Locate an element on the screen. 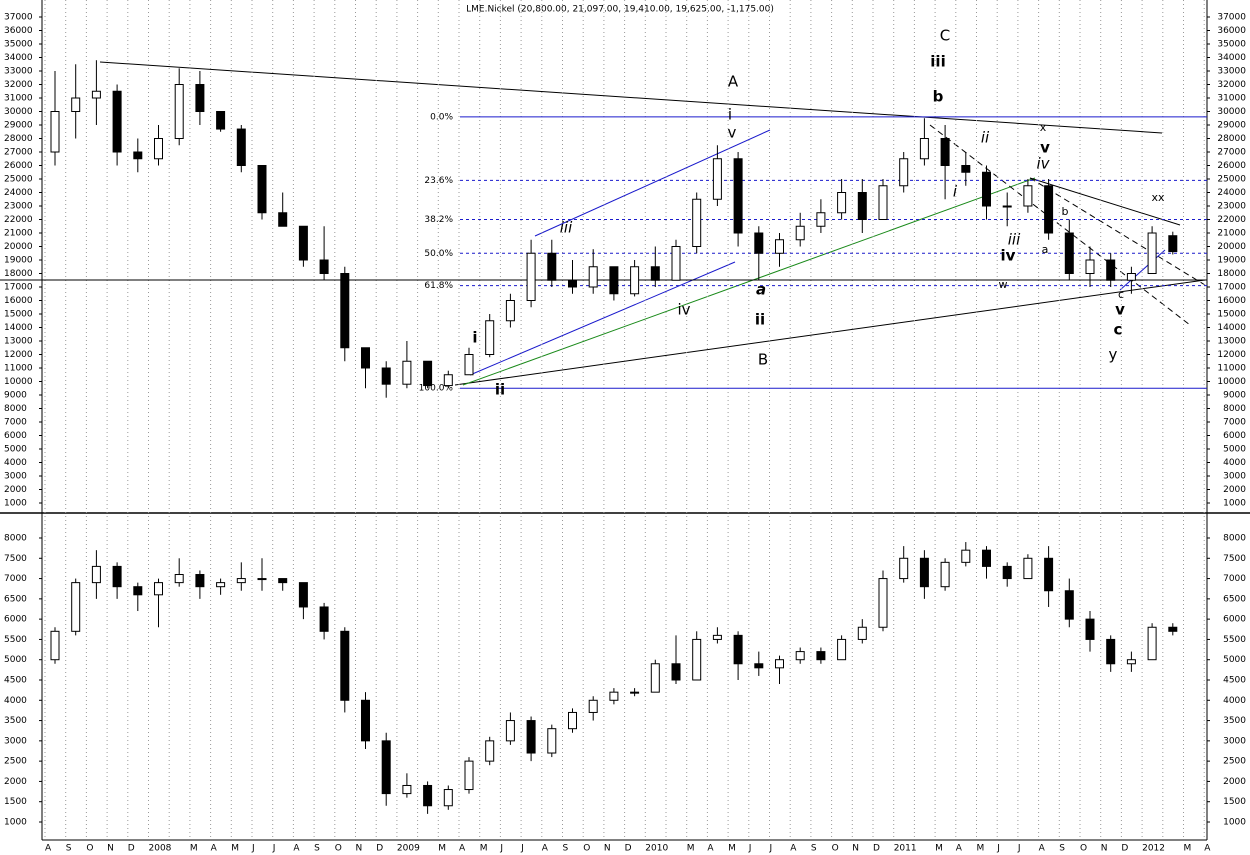 This screenshot has height=855, width=1250. y-tick-label: 34000 is located at coordinates (18, 58).